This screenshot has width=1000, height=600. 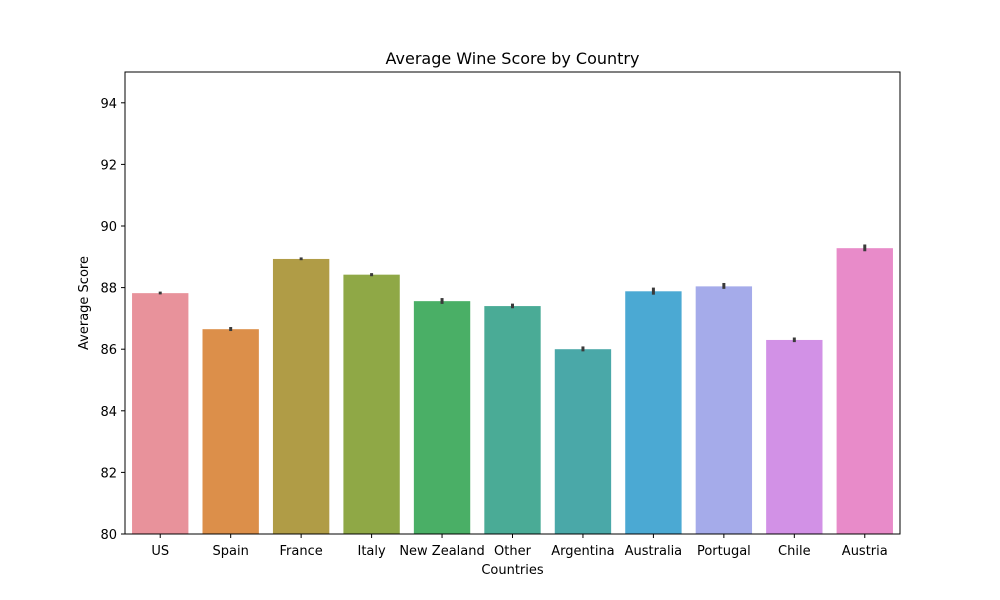 I want to click on x-tick-label: New Zealand, so click(x=441, y=551).